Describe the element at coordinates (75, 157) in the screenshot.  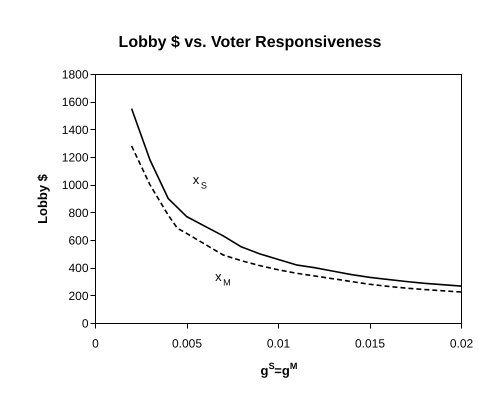
I see `y-tick-label: 1200` at that location.